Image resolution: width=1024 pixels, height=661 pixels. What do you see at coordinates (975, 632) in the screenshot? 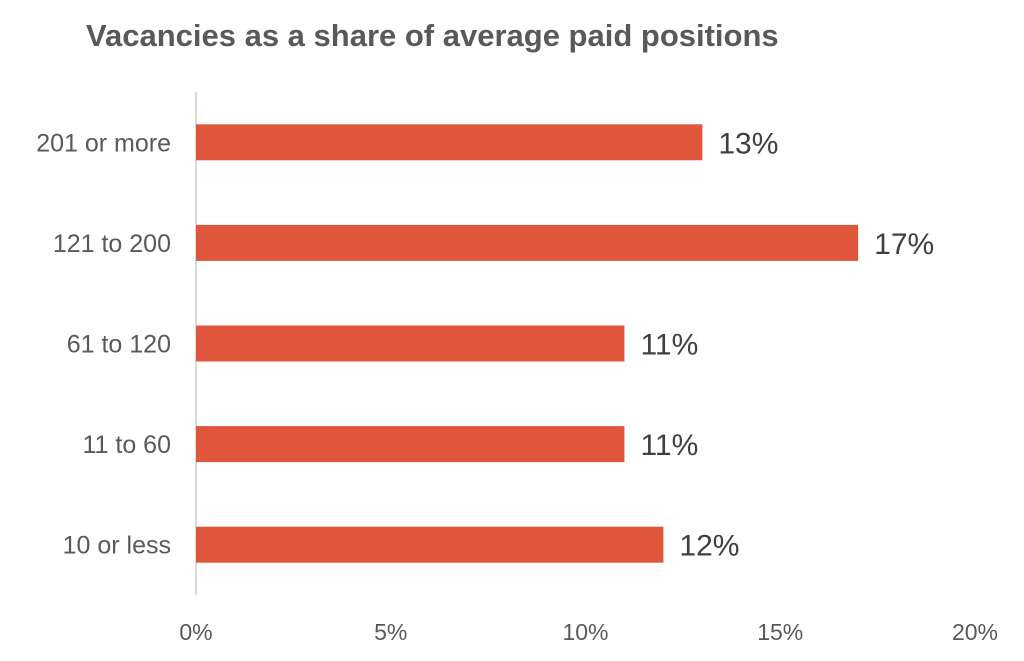
I see `x-tick-label: 20%` at bounding box center [975, 632].